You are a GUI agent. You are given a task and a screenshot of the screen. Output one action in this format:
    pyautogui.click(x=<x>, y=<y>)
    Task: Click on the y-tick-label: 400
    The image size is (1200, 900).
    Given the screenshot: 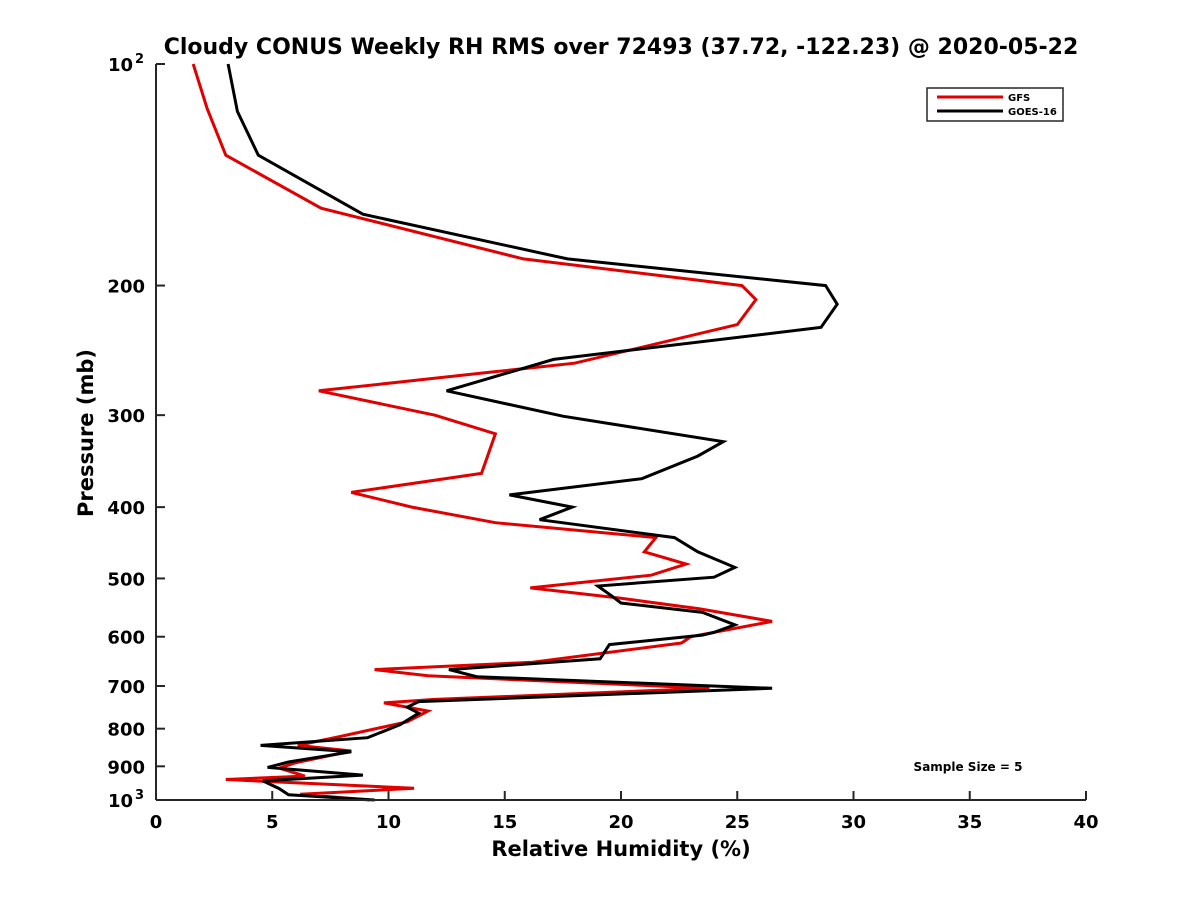 What is the action you would take?
    pyautogui.click(x=126, y=508)
    